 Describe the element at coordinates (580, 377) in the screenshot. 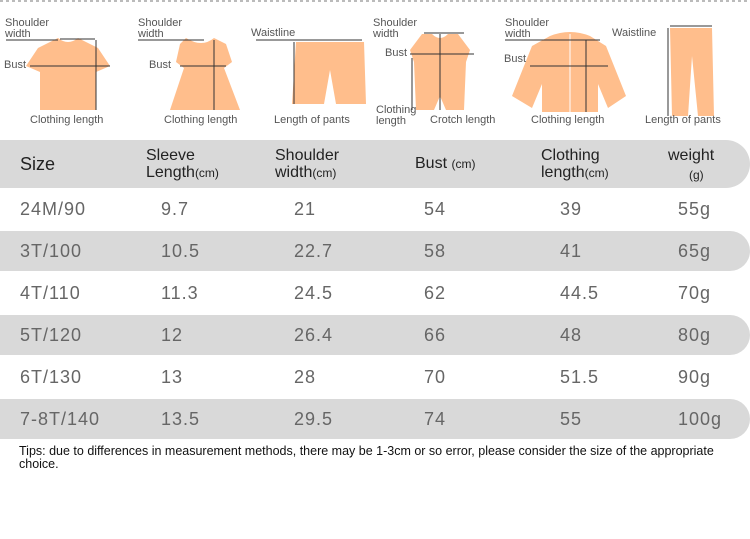

I see `cell-length: 51.5` at that location.